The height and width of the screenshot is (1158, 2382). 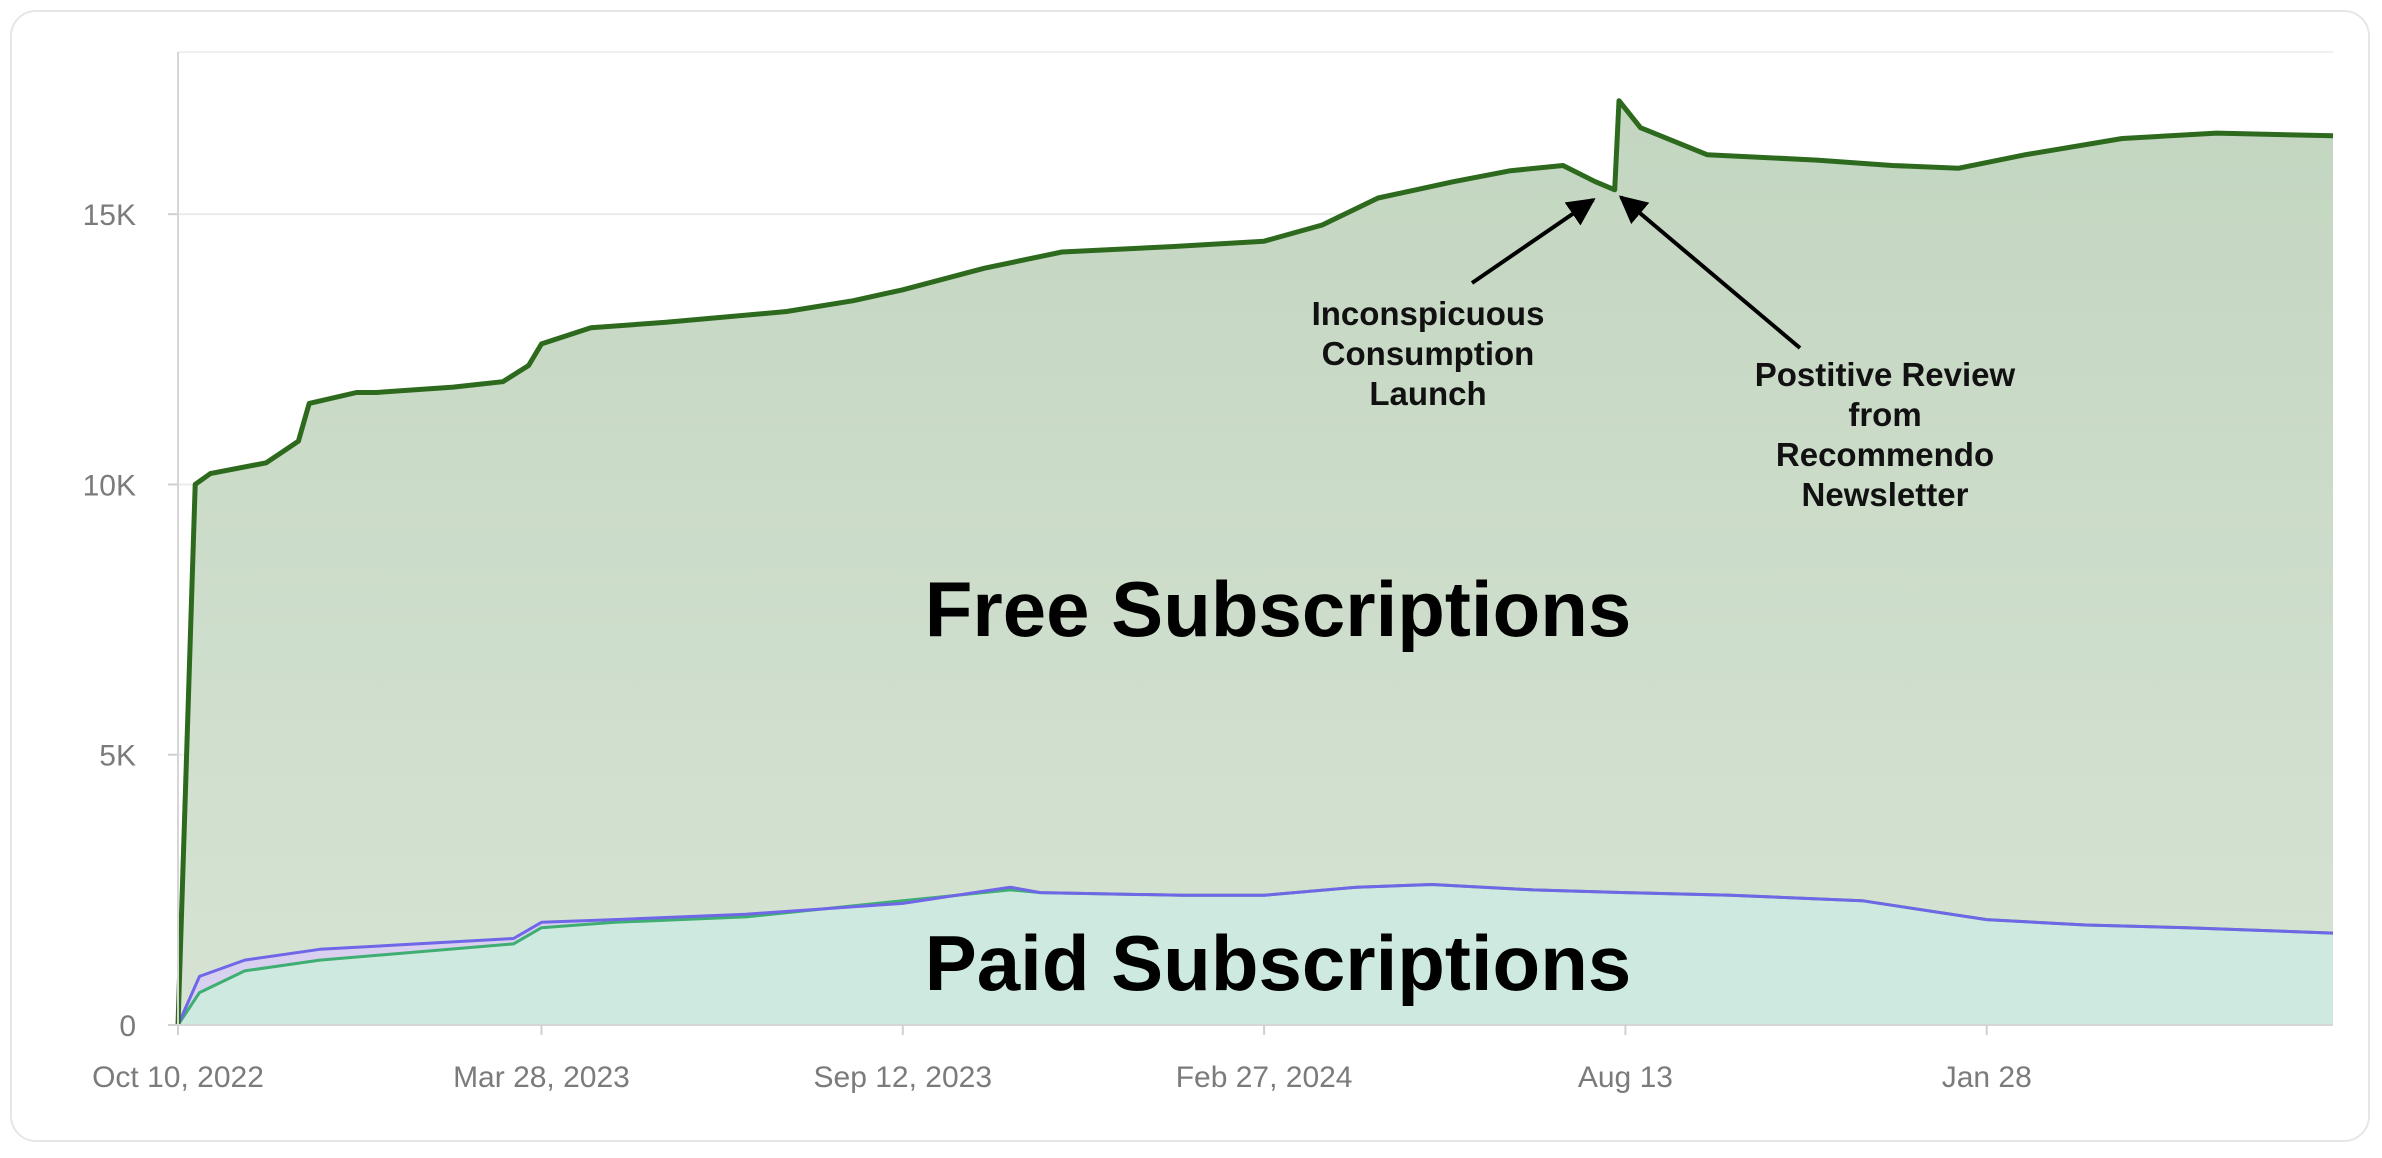 What do you see at coordinates (127, 1026) in the screenshot?
I see `y-tick-label: 0` at bounding box center [127, 1026].